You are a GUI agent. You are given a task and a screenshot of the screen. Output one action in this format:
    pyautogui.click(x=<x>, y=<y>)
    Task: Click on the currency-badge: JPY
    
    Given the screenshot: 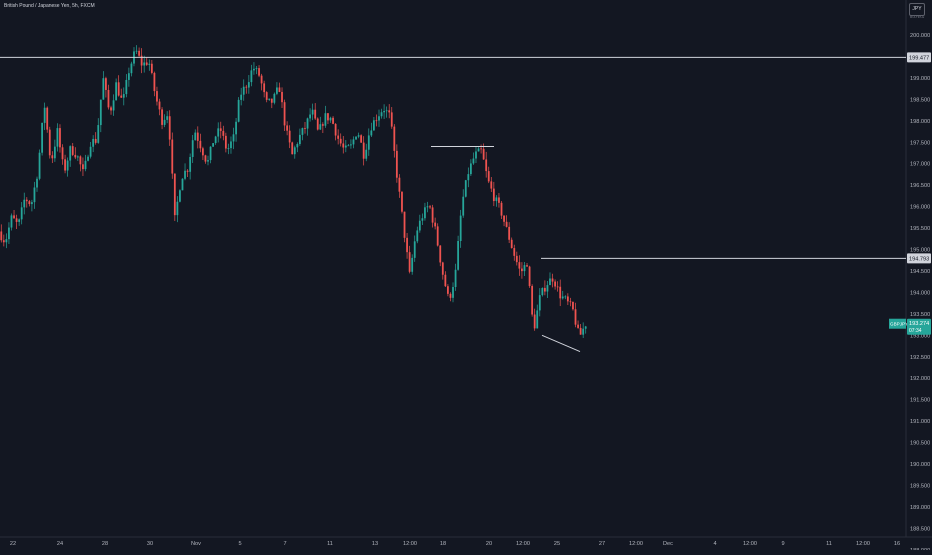 What is the action you would take?
    pyautogui.click(x=917, y=9)
    